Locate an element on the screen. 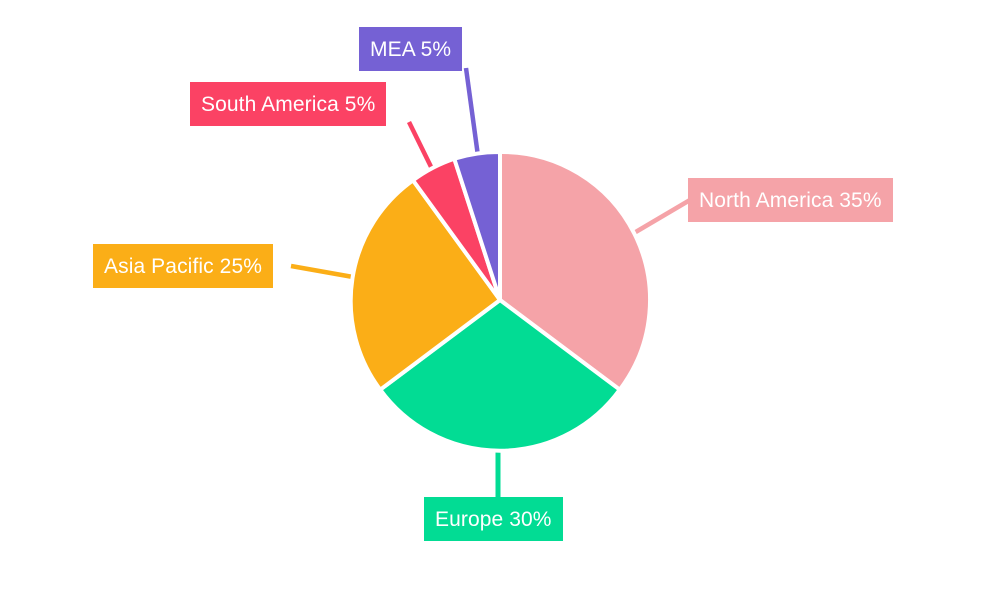  pie-slice-asia-pacific is located at coordinates (425, 285).